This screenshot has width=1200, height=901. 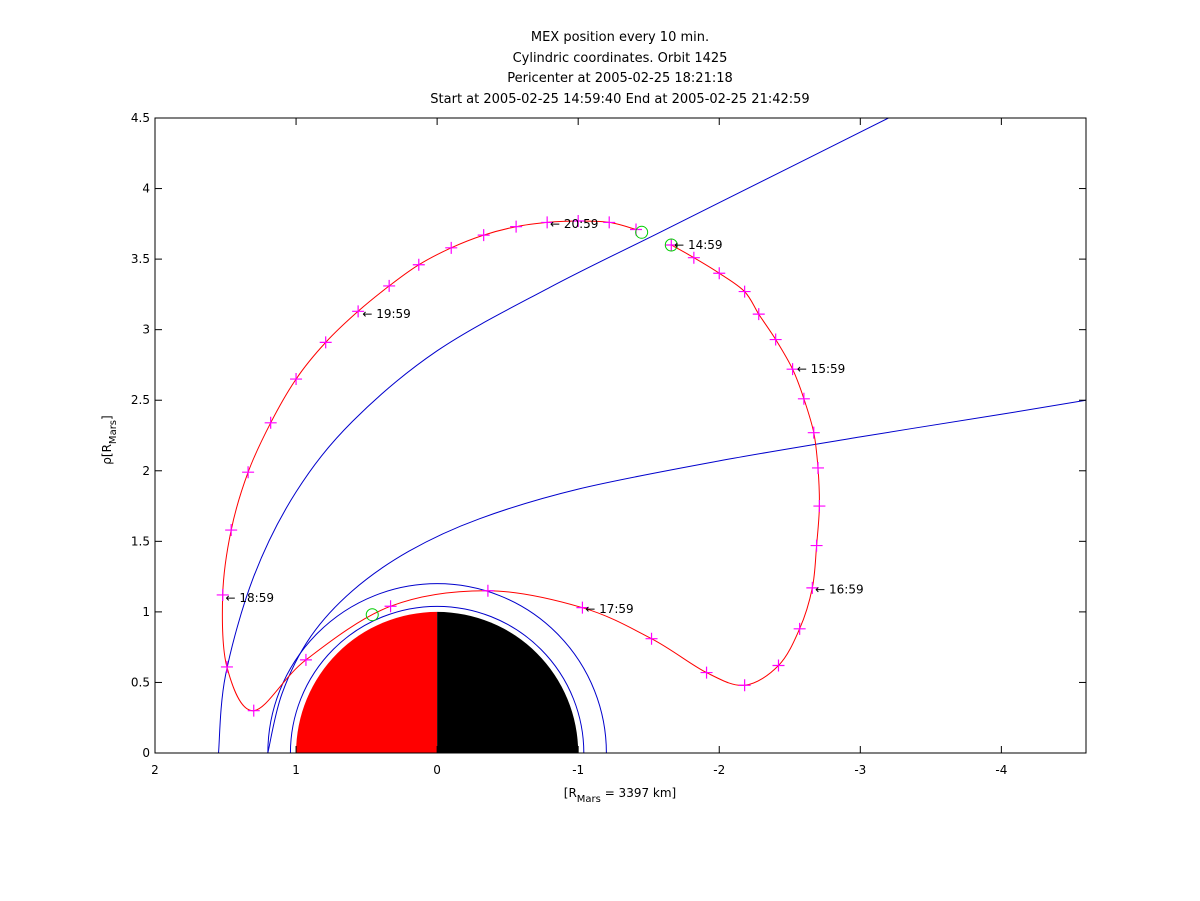 I want to click on x-axis-label-rest: = 3397 km], so click(x=638, y=793).